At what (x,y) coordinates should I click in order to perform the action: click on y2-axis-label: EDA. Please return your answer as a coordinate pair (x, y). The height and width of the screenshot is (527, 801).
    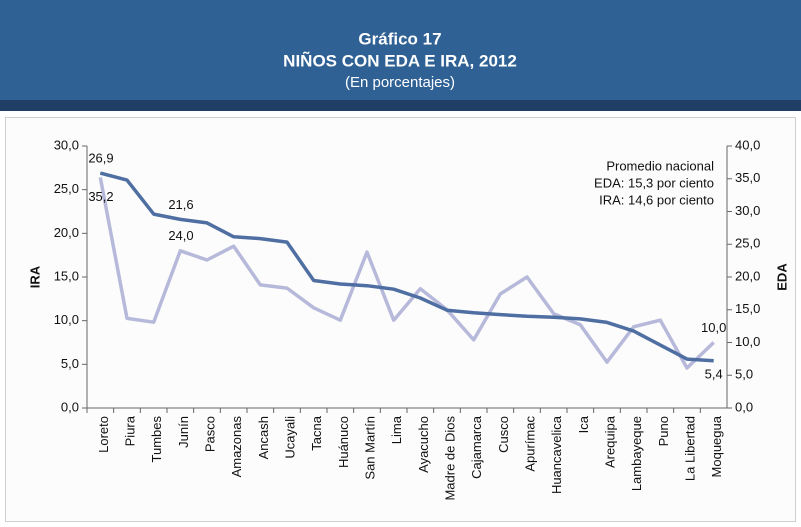
    Looking at the image, I should click on (781, 277).